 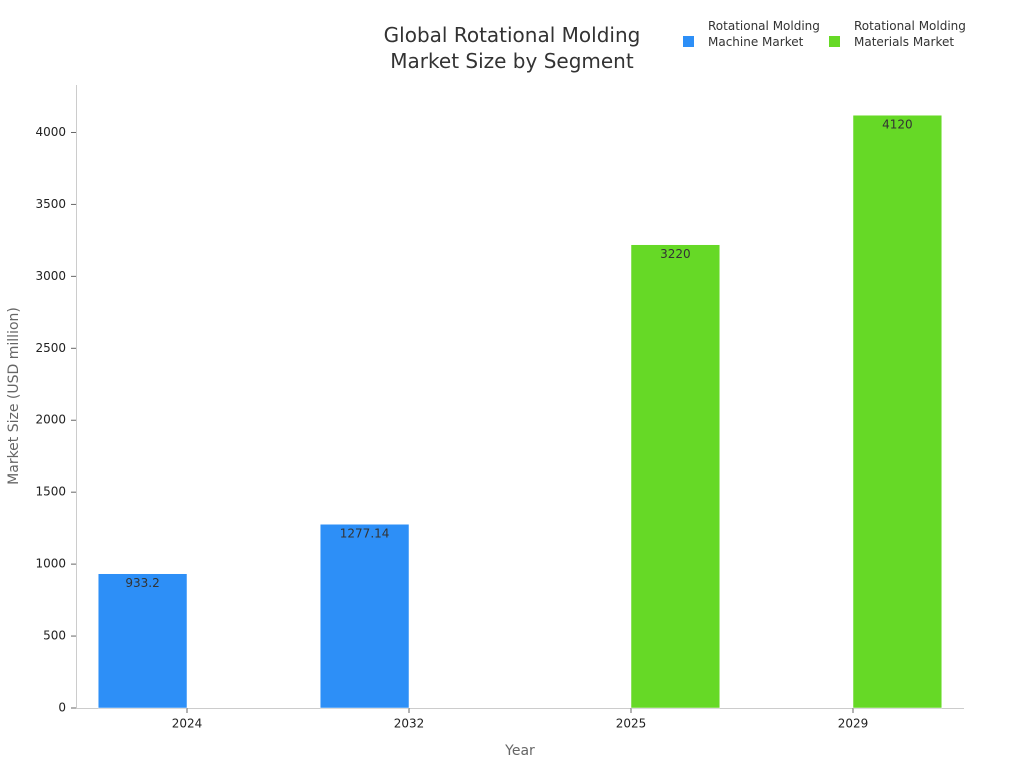 I want to click on x-tick-label: 2025, so click(x=631, y=724).